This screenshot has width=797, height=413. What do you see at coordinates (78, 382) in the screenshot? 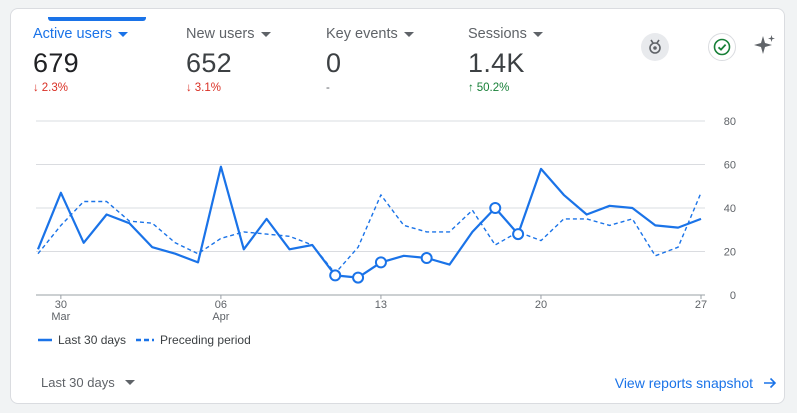
I see `date-range-label: Last 30 days` at bounding box center [78, 382].